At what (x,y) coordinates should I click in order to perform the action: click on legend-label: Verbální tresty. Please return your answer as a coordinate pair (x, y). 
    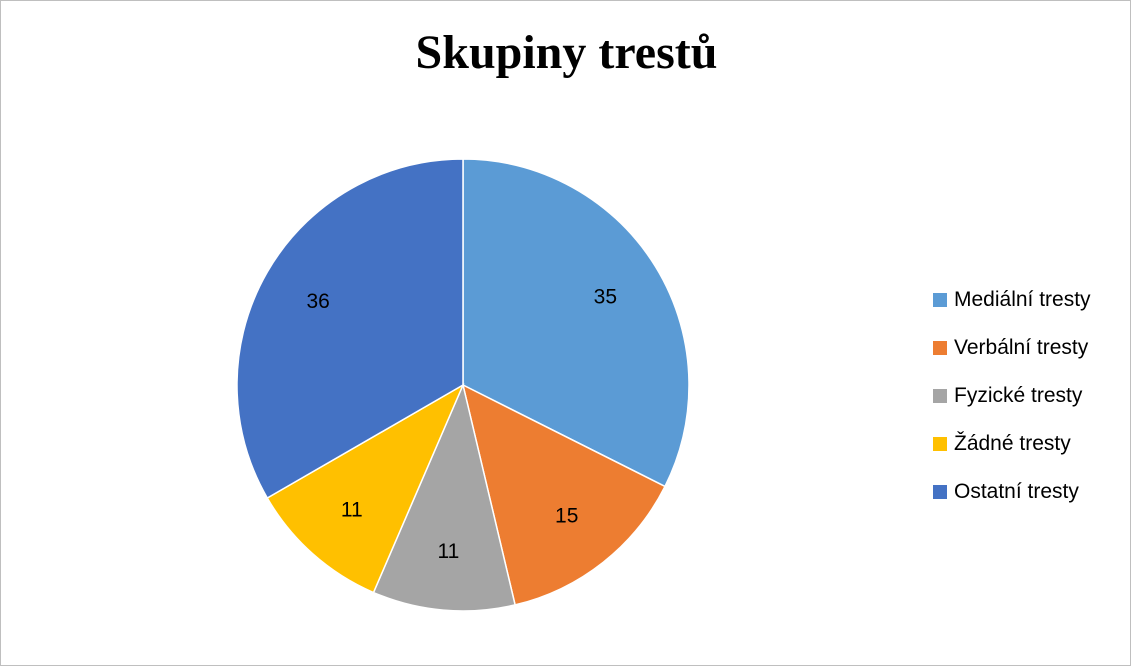
    Looking at the image, I should click on (1021, 347).